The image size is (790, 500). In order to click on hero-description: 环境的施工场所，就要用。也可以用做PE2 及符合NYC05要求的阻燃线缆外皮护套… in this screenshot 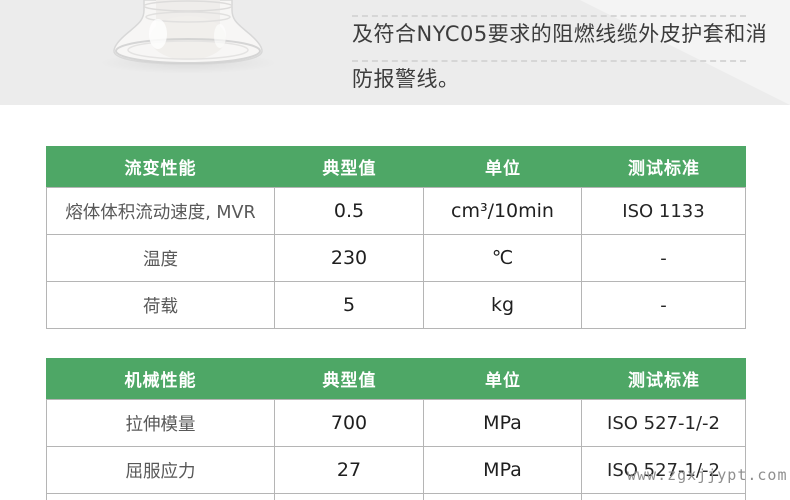, I will do `click(559, 52)`.